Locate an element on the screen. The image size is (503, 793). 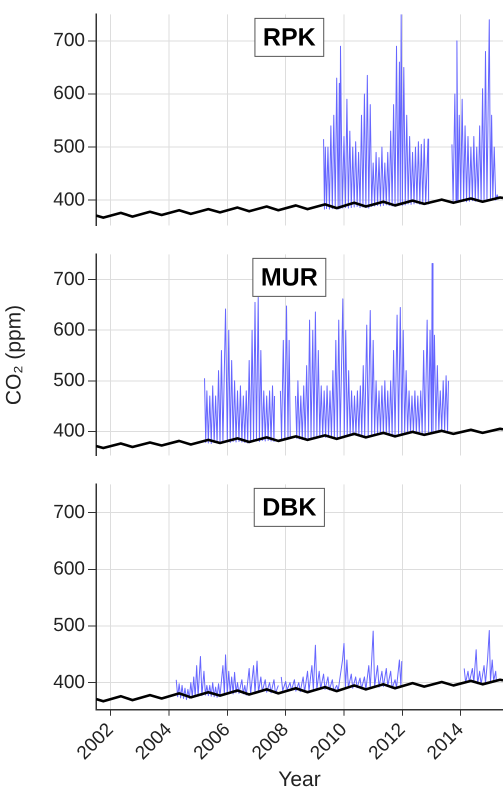
y-axis-title: CO₂ (ppm) is located at coordinates (14, 355).